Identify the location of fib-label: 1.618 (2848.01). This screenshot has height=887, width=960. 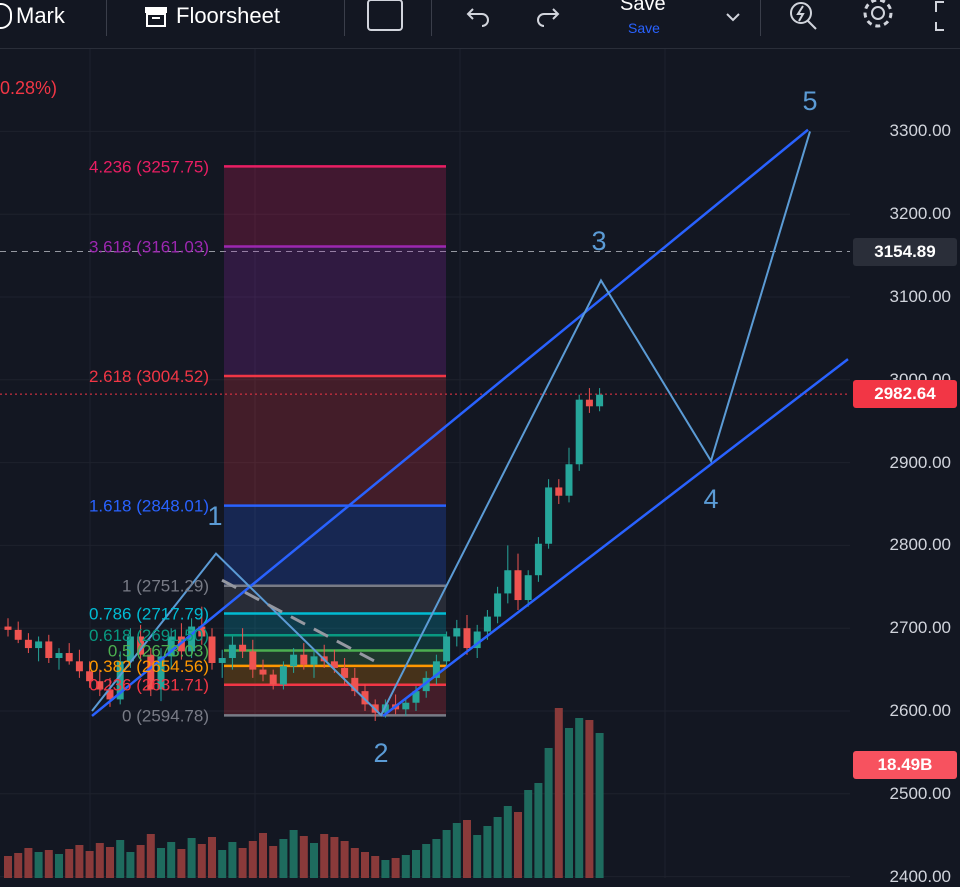
(149, 506).